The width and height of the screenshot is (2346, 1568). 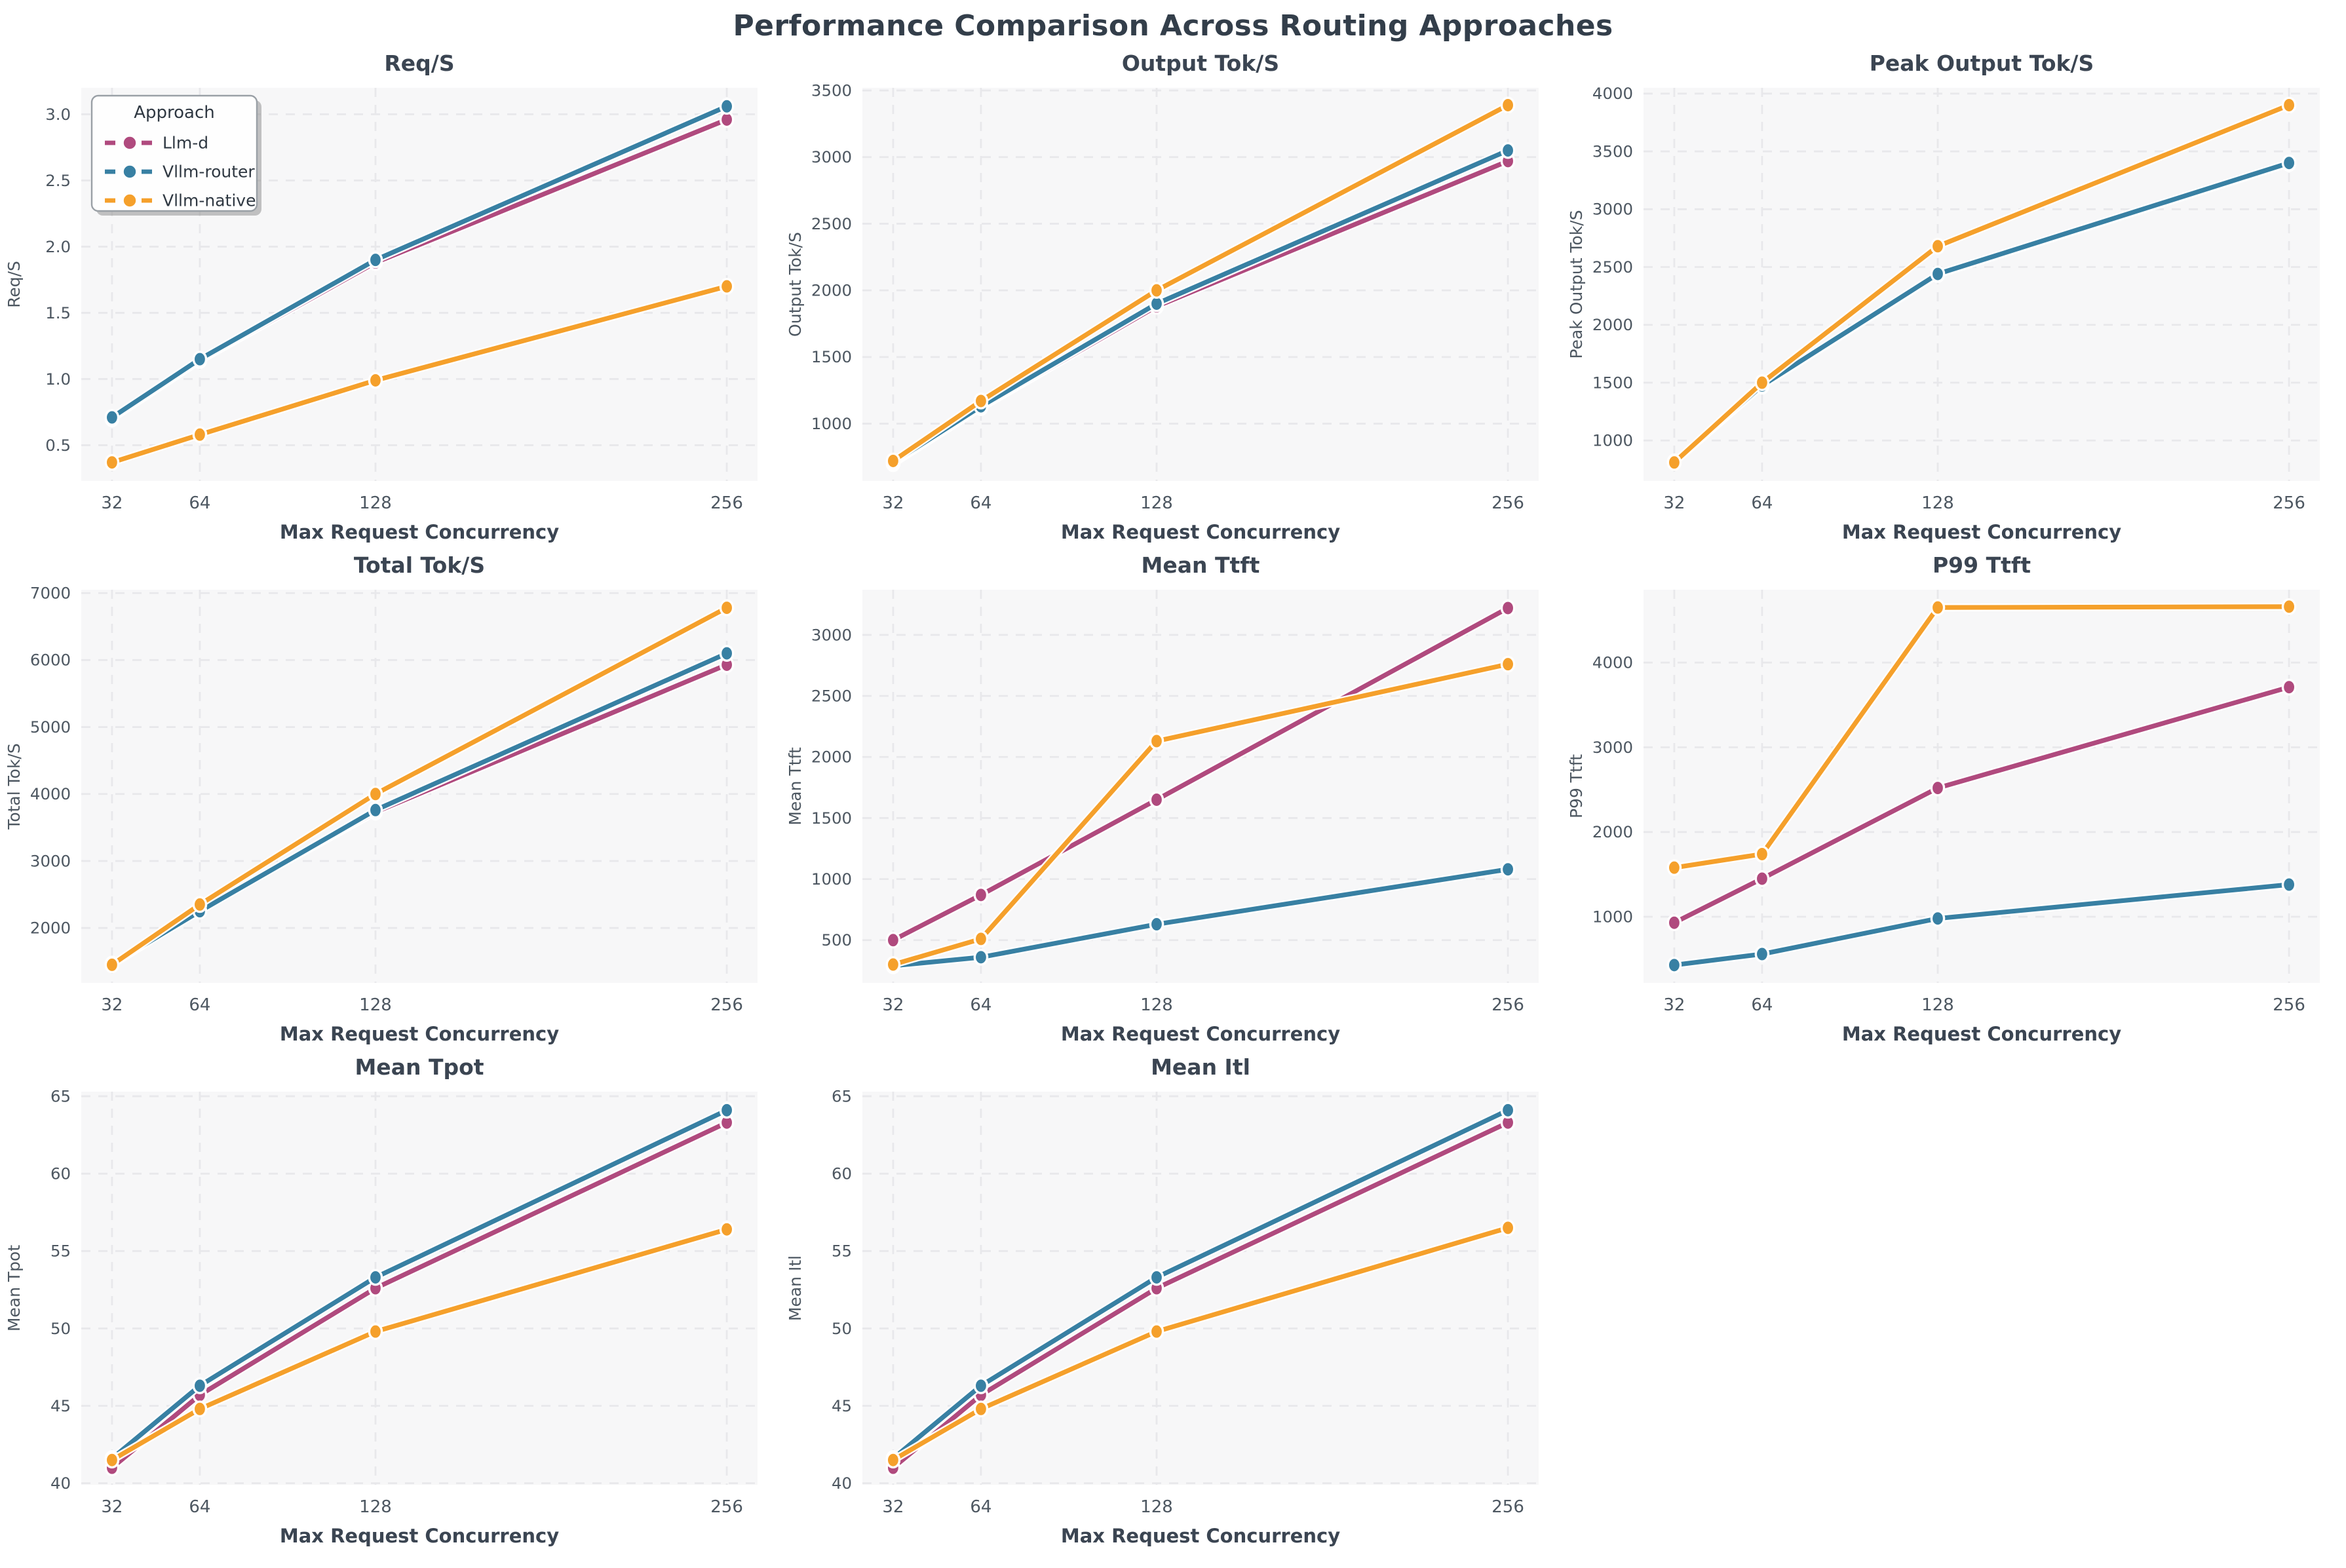 I want to click on legend-box, so click(x=174, y=153).